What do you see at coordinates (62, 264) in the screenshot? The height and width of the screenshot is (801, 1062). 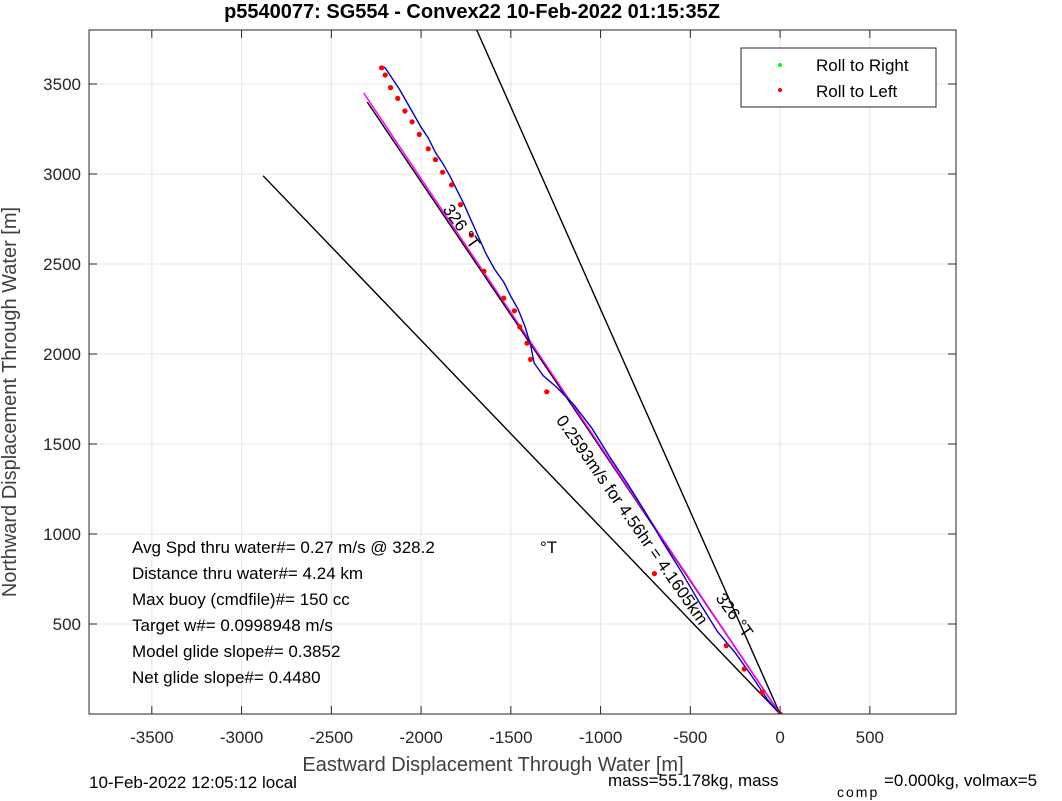 I see `y-tick-label: 2500` at bounding box center [62, 264].